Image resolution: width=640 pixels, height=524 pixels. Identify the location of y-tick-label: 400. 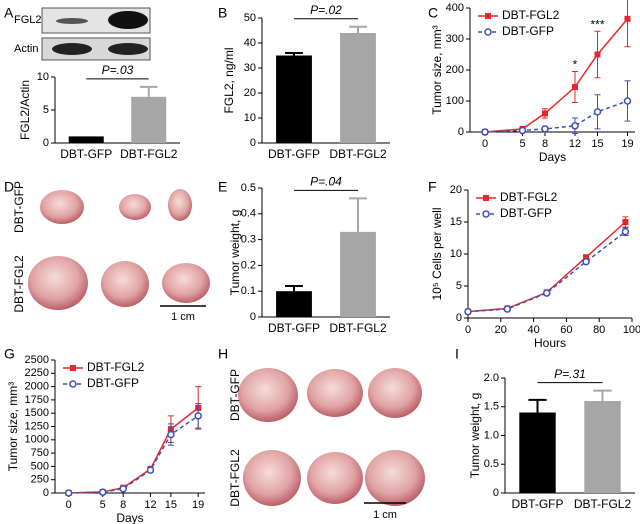
(455, 8).